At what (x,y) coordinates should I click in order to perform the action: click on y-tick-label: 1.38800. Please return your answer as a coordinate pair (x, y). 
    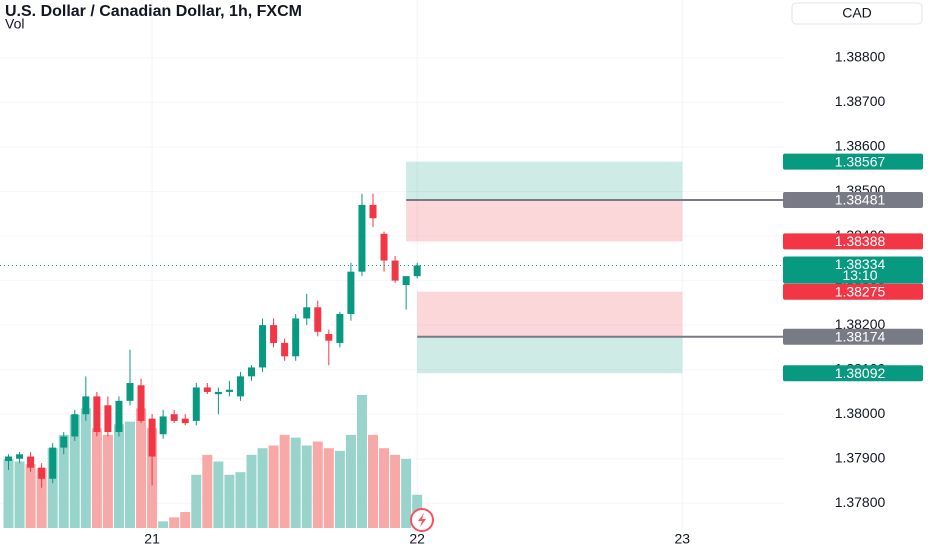
    Looking at the image, I should click on (860, 57).